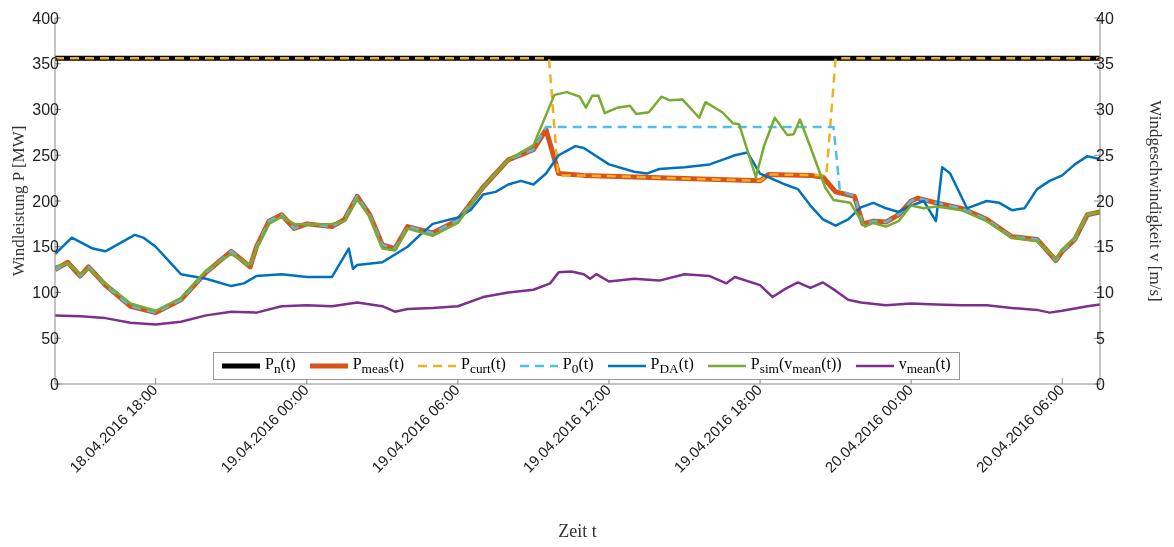 The height and width of the screenshot is (547, 1174). Describe the element at coordinates (672, 366) in the screenshot. I see `legend-label: P$_{DA}$(t)` at that location.